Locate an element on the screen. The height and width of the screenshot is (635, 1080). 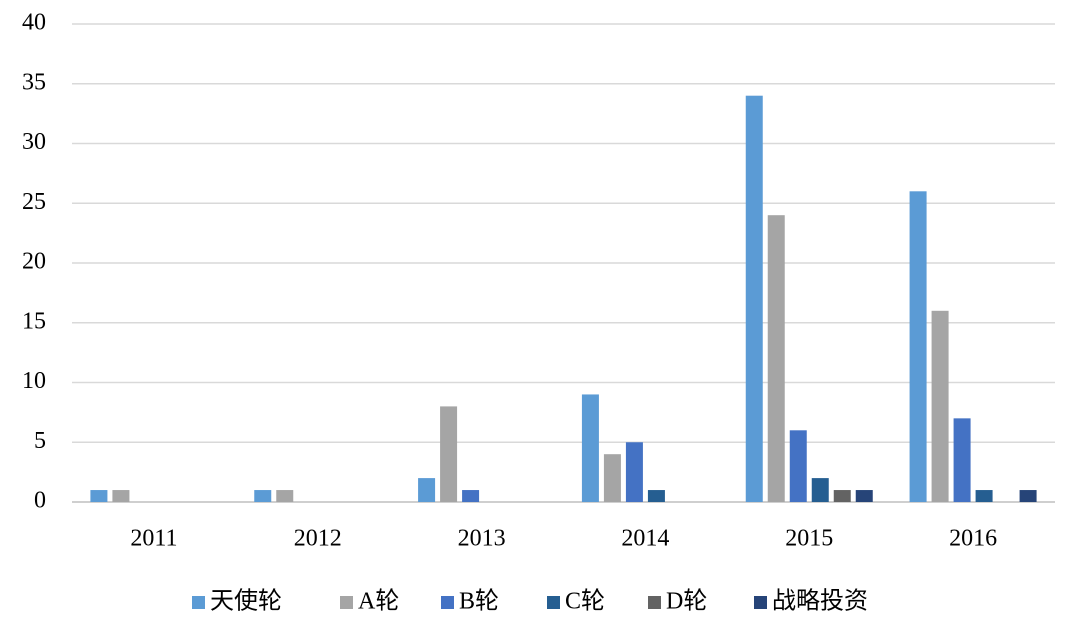
legend-label: D轮 is located at coordinates (686, 601).